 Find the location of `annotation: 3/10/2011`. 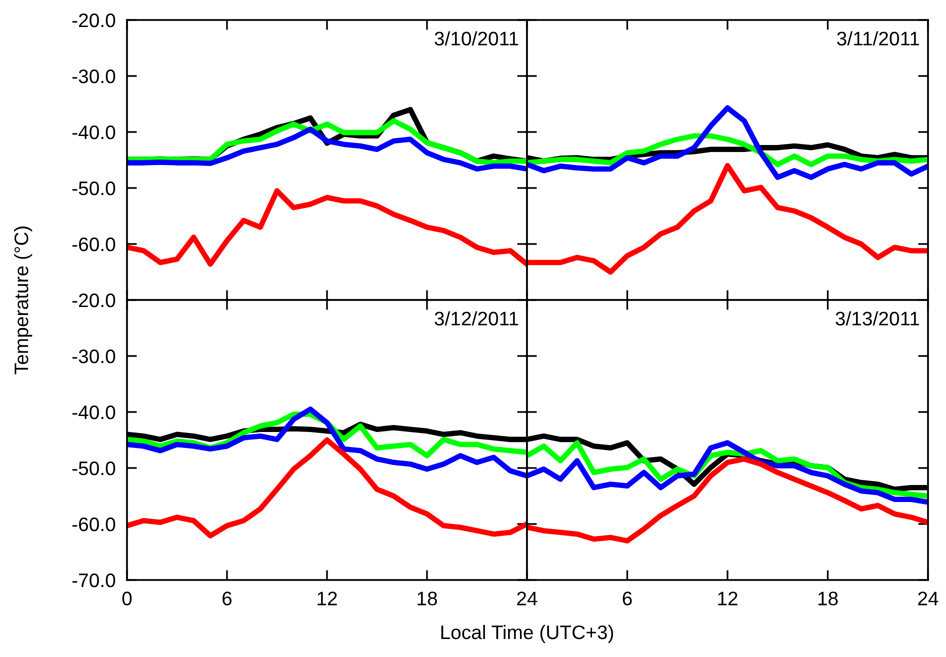

annotation: 3/10/2011 is located at coordinates (476, 38).